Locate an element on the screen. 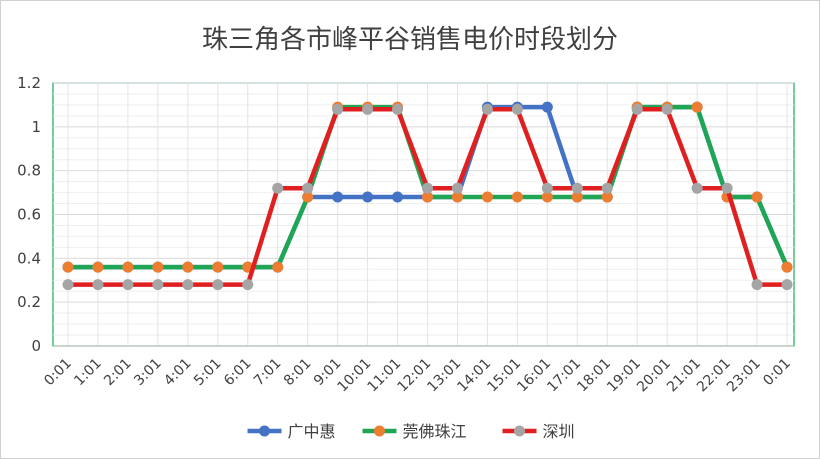 This screenshot has height=459, width=820. x-tick-label: 18:01 is located at coordinates (594, 376).